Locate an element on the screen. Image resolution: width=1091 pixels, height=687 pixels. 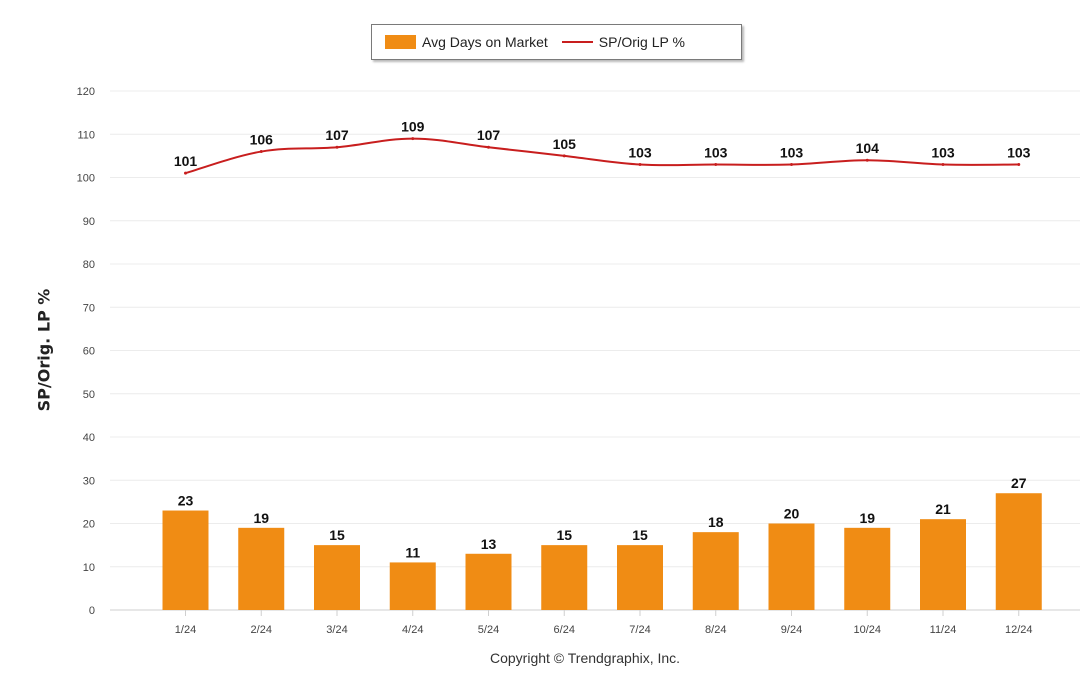
y-tick-label: 70 is located at coordinates (89, 308).